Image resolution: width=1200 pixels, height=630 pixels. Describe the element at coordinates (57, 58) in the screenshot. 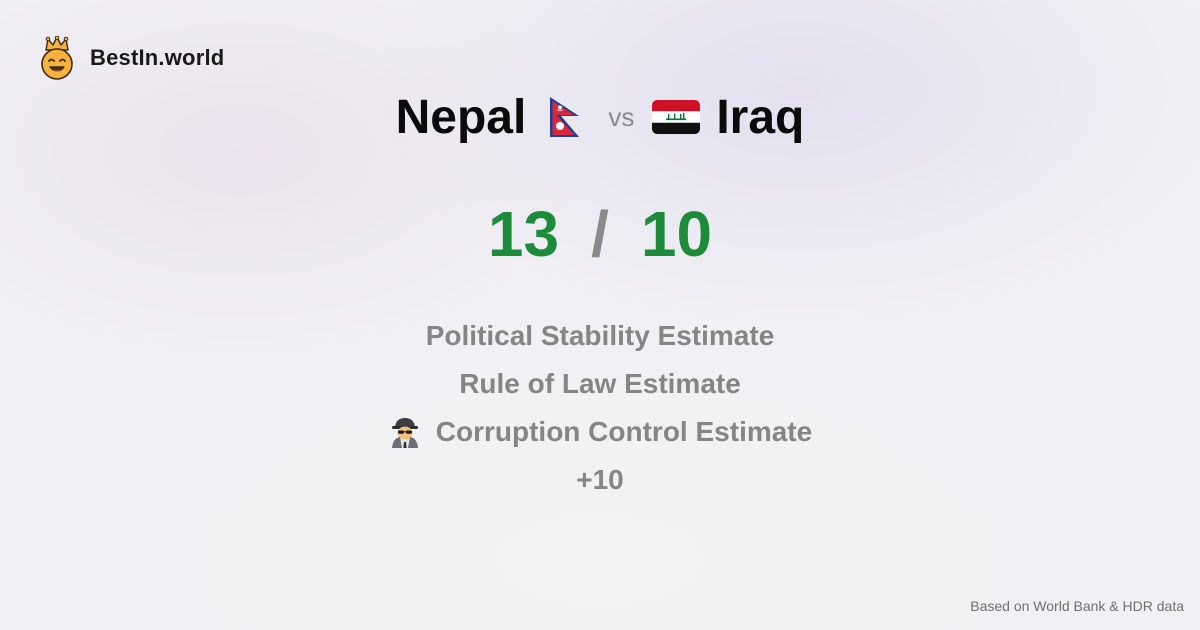

I see `crown-smiley-icon` at that location.